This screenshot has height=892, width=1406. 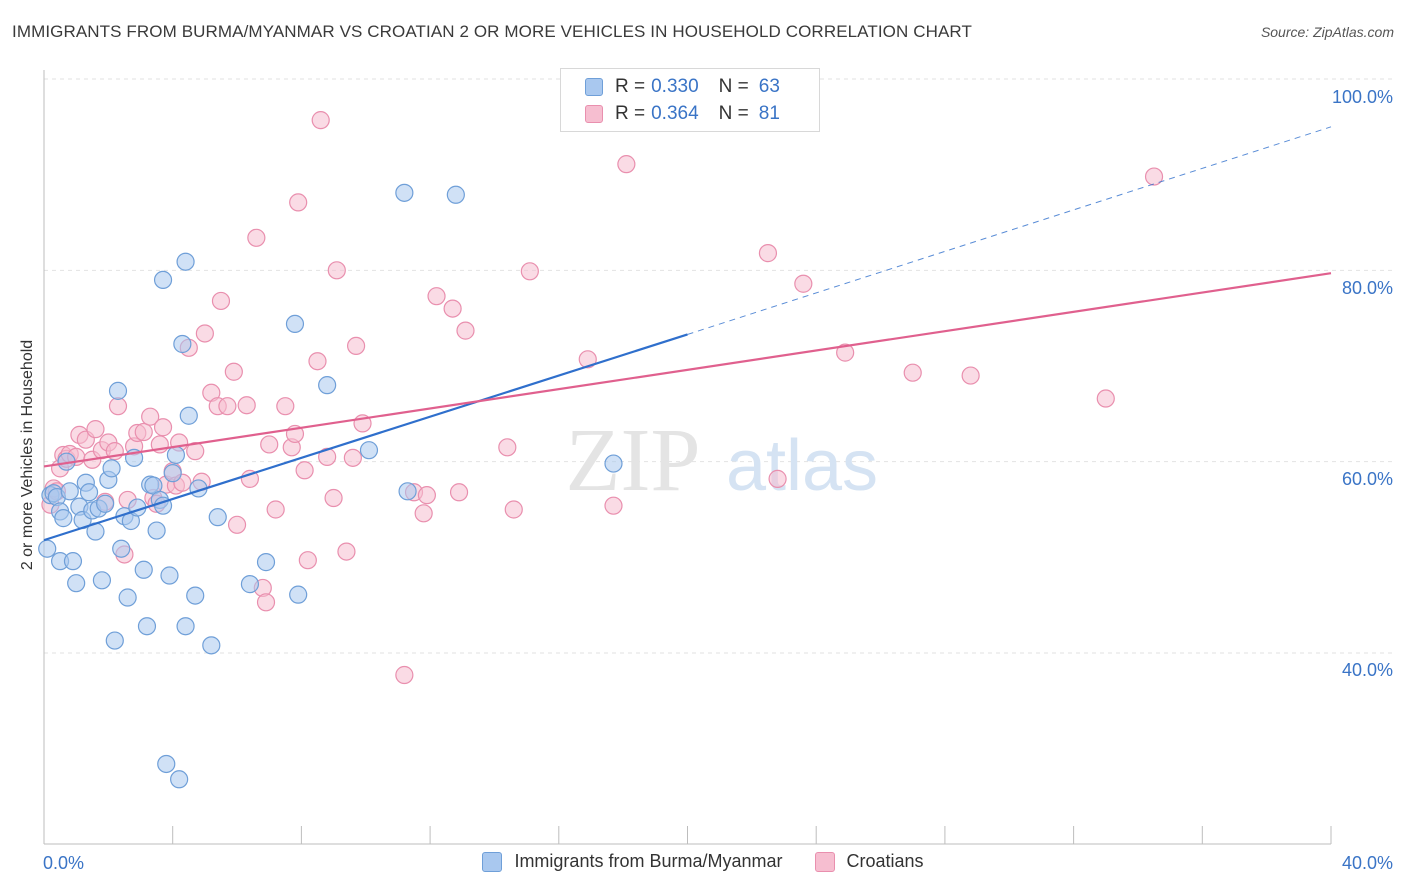 What do you see at coordinates (1362, 97) in the screenshot?
I see `y-tick-label-100: 100.0%` at bounding box center [1362, 97].